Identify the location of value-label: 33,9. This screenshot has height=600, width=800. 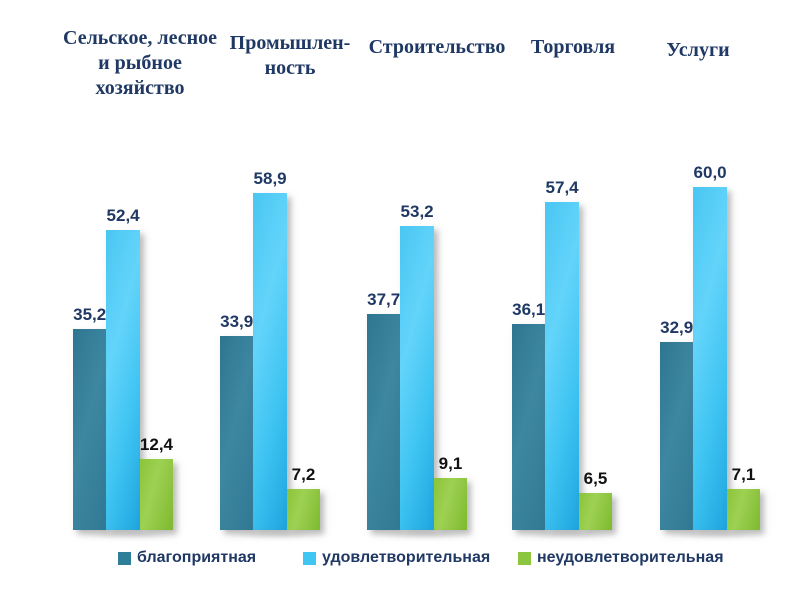
(237, 322).